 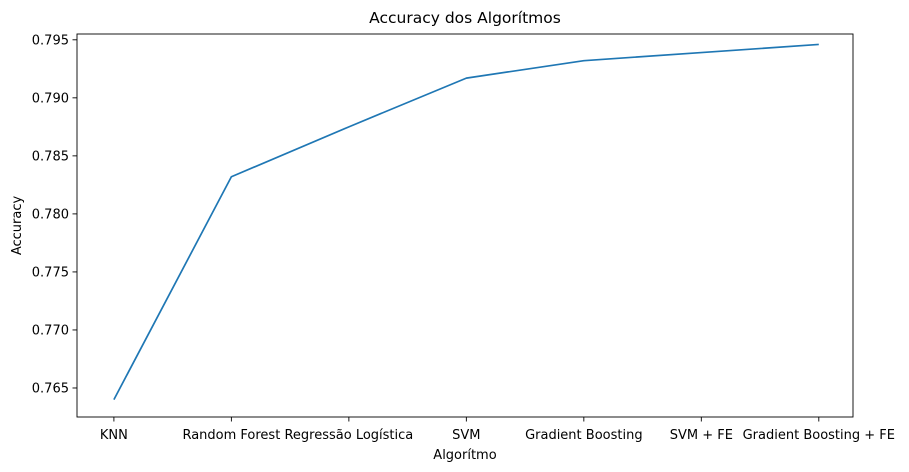 I want to click on x-axis-label: Algorítmo, so click(x=464, y=455).